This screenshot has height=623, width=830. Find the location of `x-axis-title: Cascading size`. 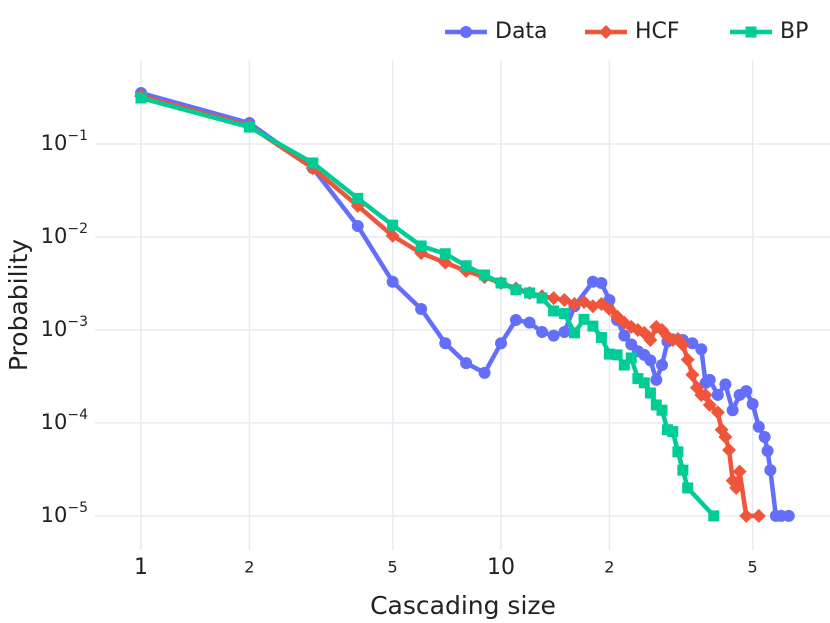

x-axis-title: Cascading size is located at coordinates (463, 605).